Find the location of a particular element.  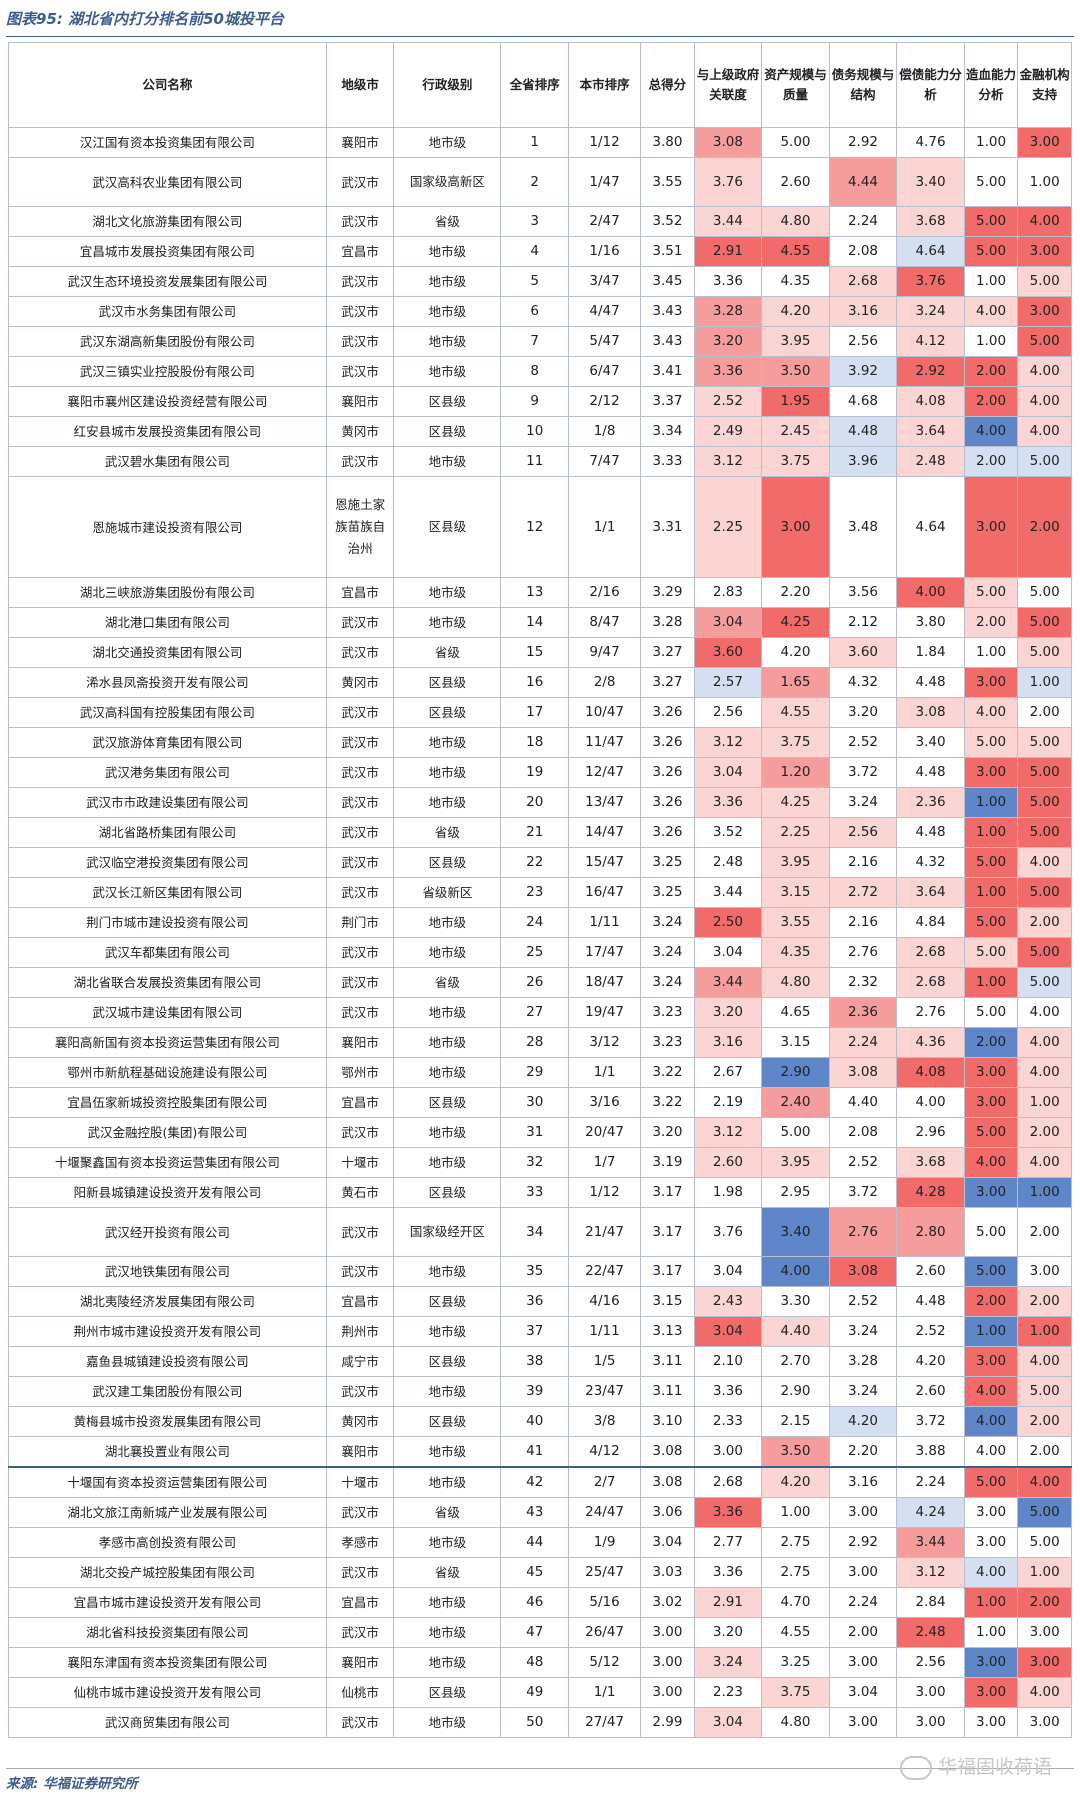

gov-link-score: 2.67 is located at coordinates (728, 1072).